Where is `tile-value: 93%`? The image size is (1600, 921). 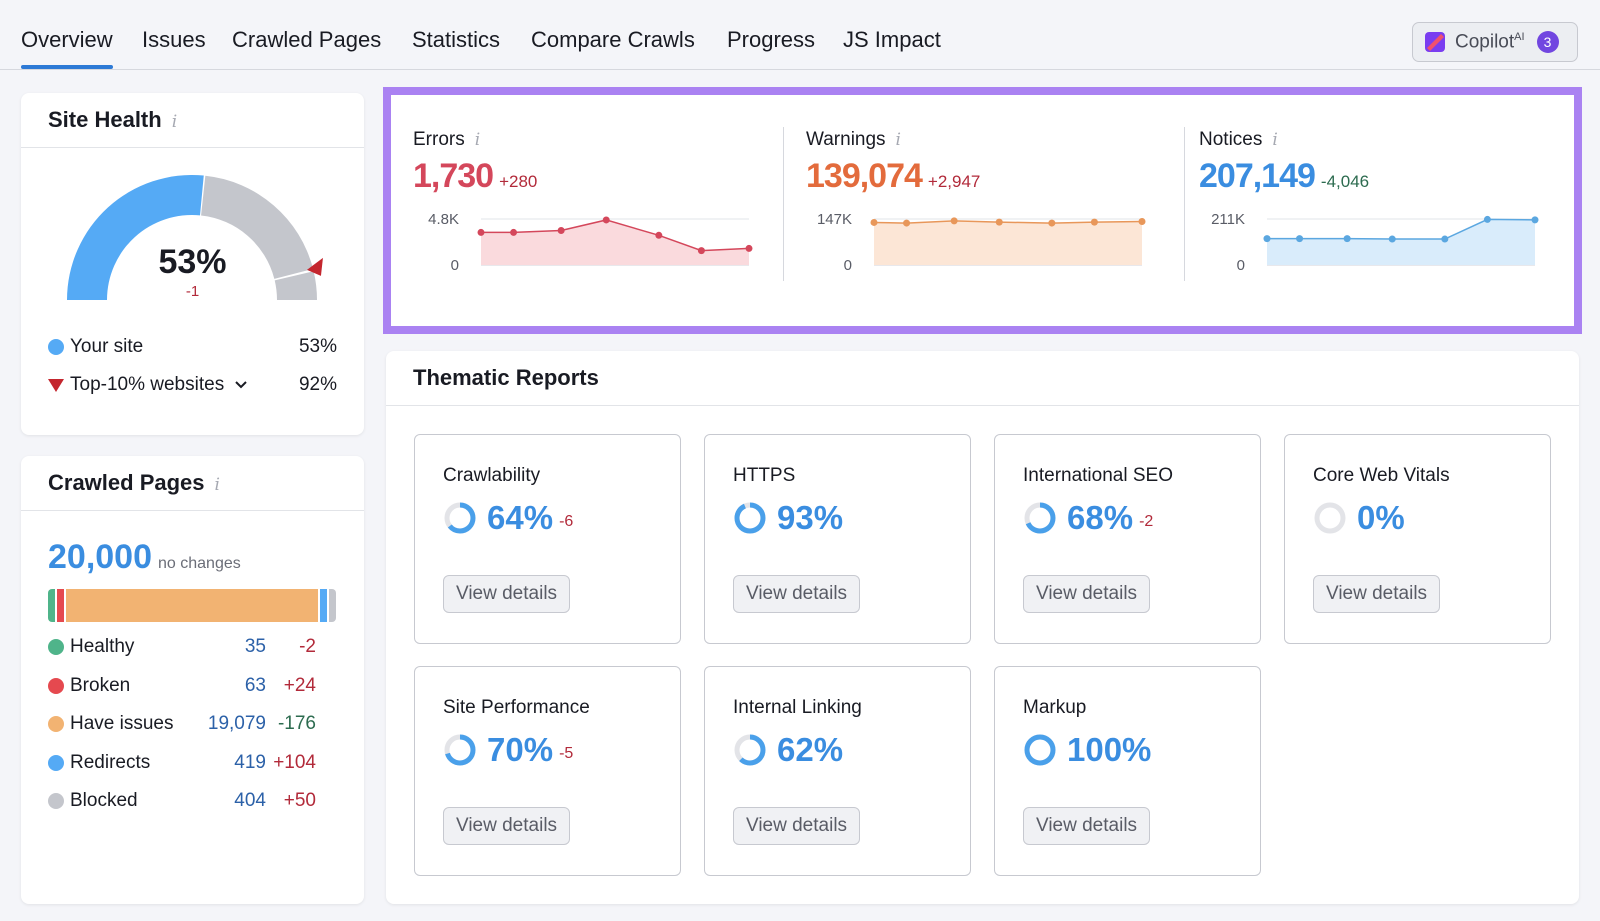 tile-value: 93% is located at coordinates (810, 517).